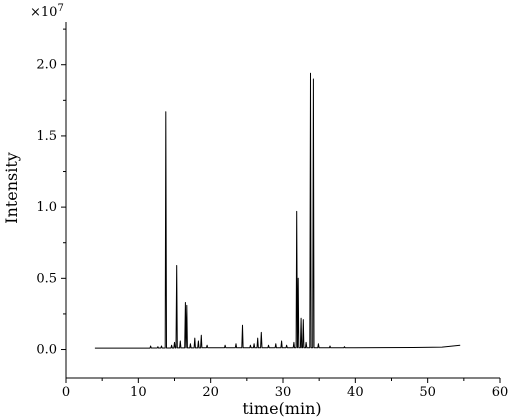 The height and width of the screenshot is (420, 512). What do you see at coordinates (427, 392) in the screenshot?
I see `x-tick-label: 50` at bounding box center [427, 392].